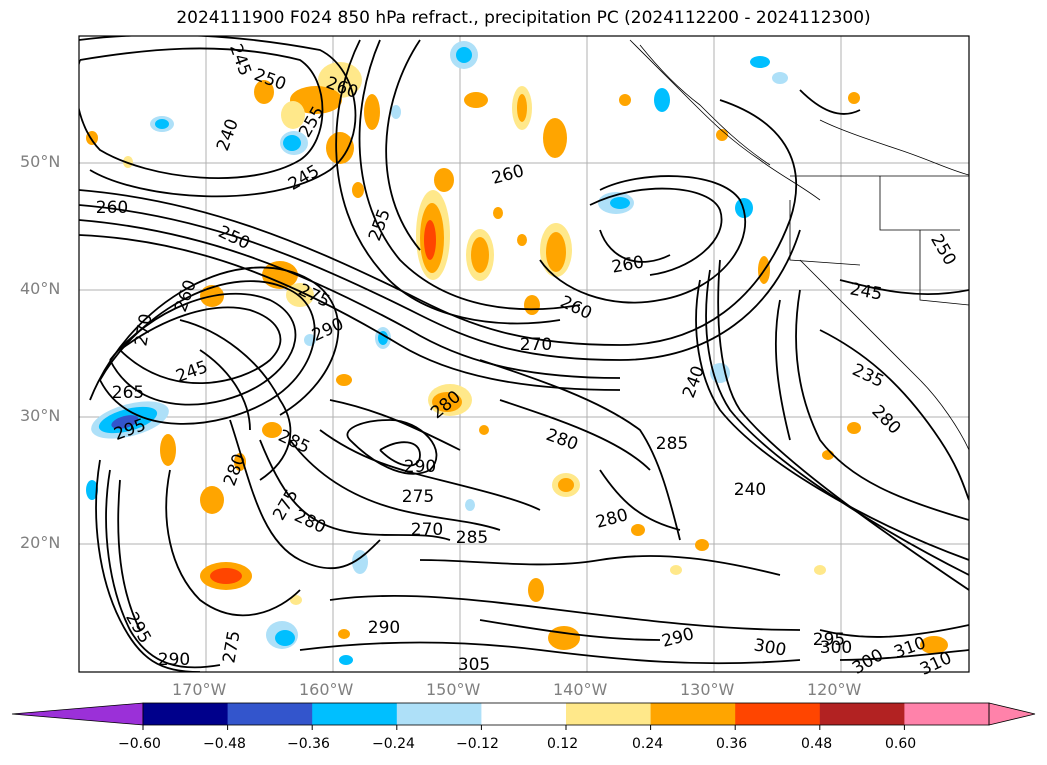 The image size is (1047, 765). What do you see at coordinates (750, 490) in the screenshot?
I see `contour-label: 240` at bounding box center [750, 490].